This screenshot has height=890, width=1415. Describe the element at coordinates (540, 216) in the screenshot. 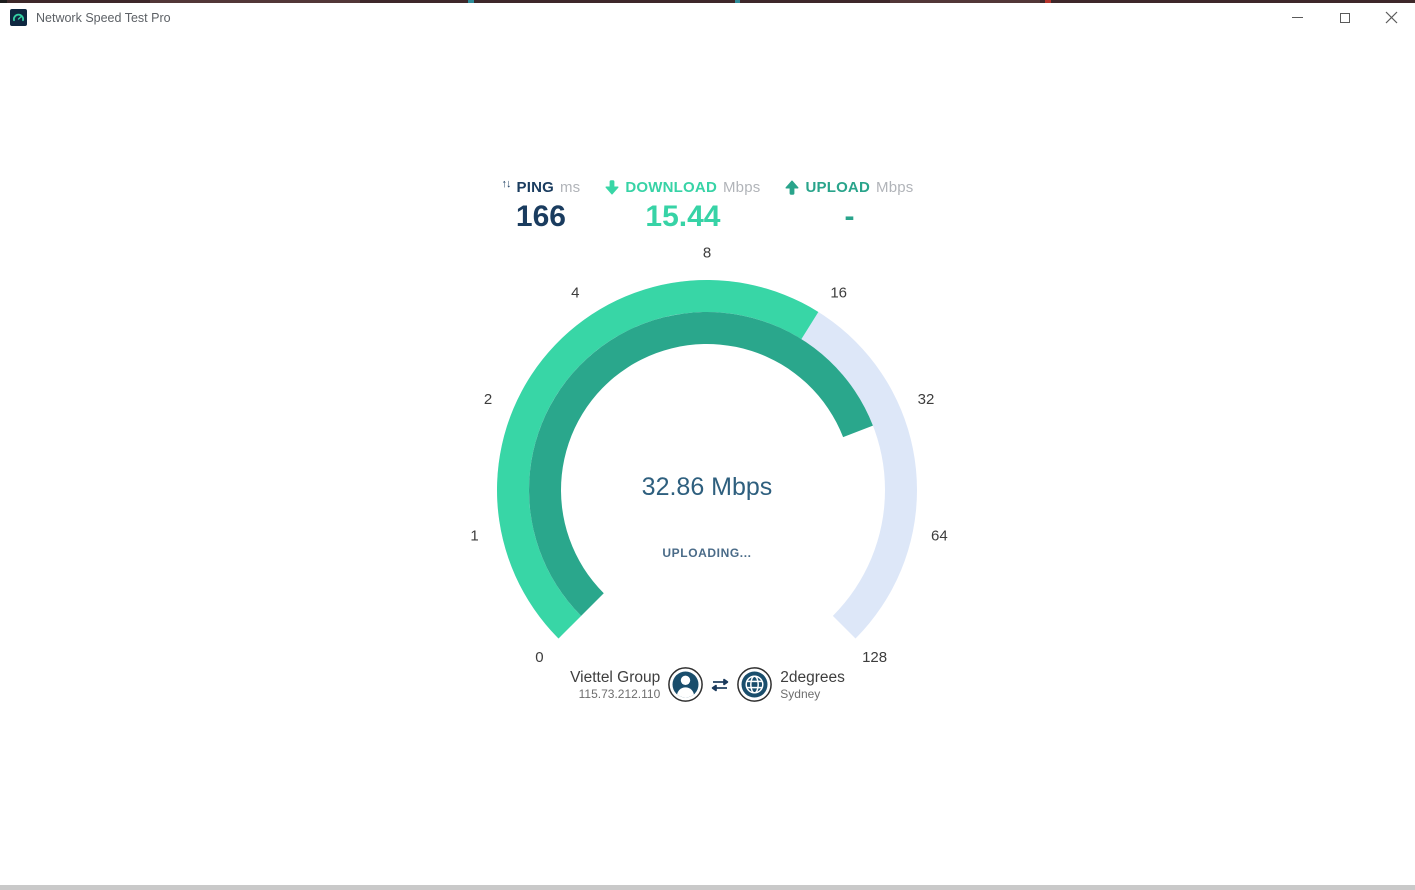

I see `ping-value: 166` at that location.